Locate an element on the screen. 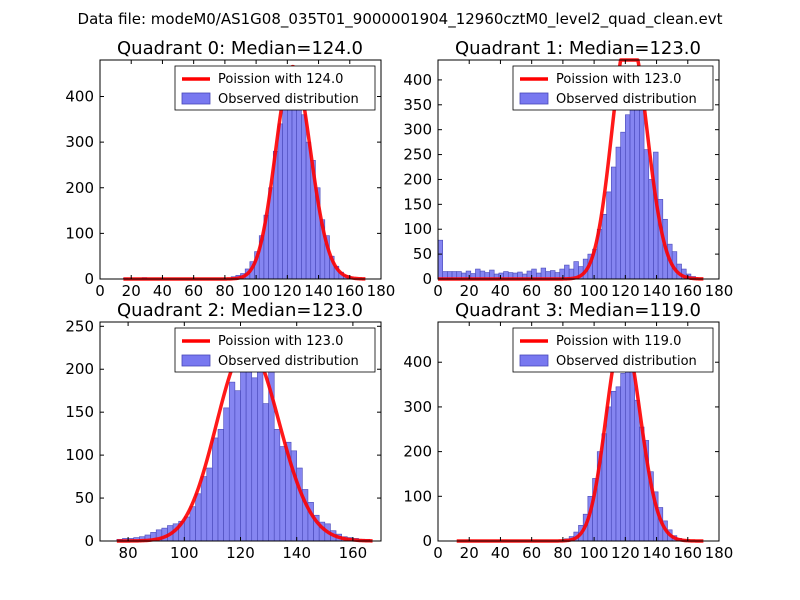  quadrant-1-xtick-label-4: 80 is located at coordinates (562, 291).